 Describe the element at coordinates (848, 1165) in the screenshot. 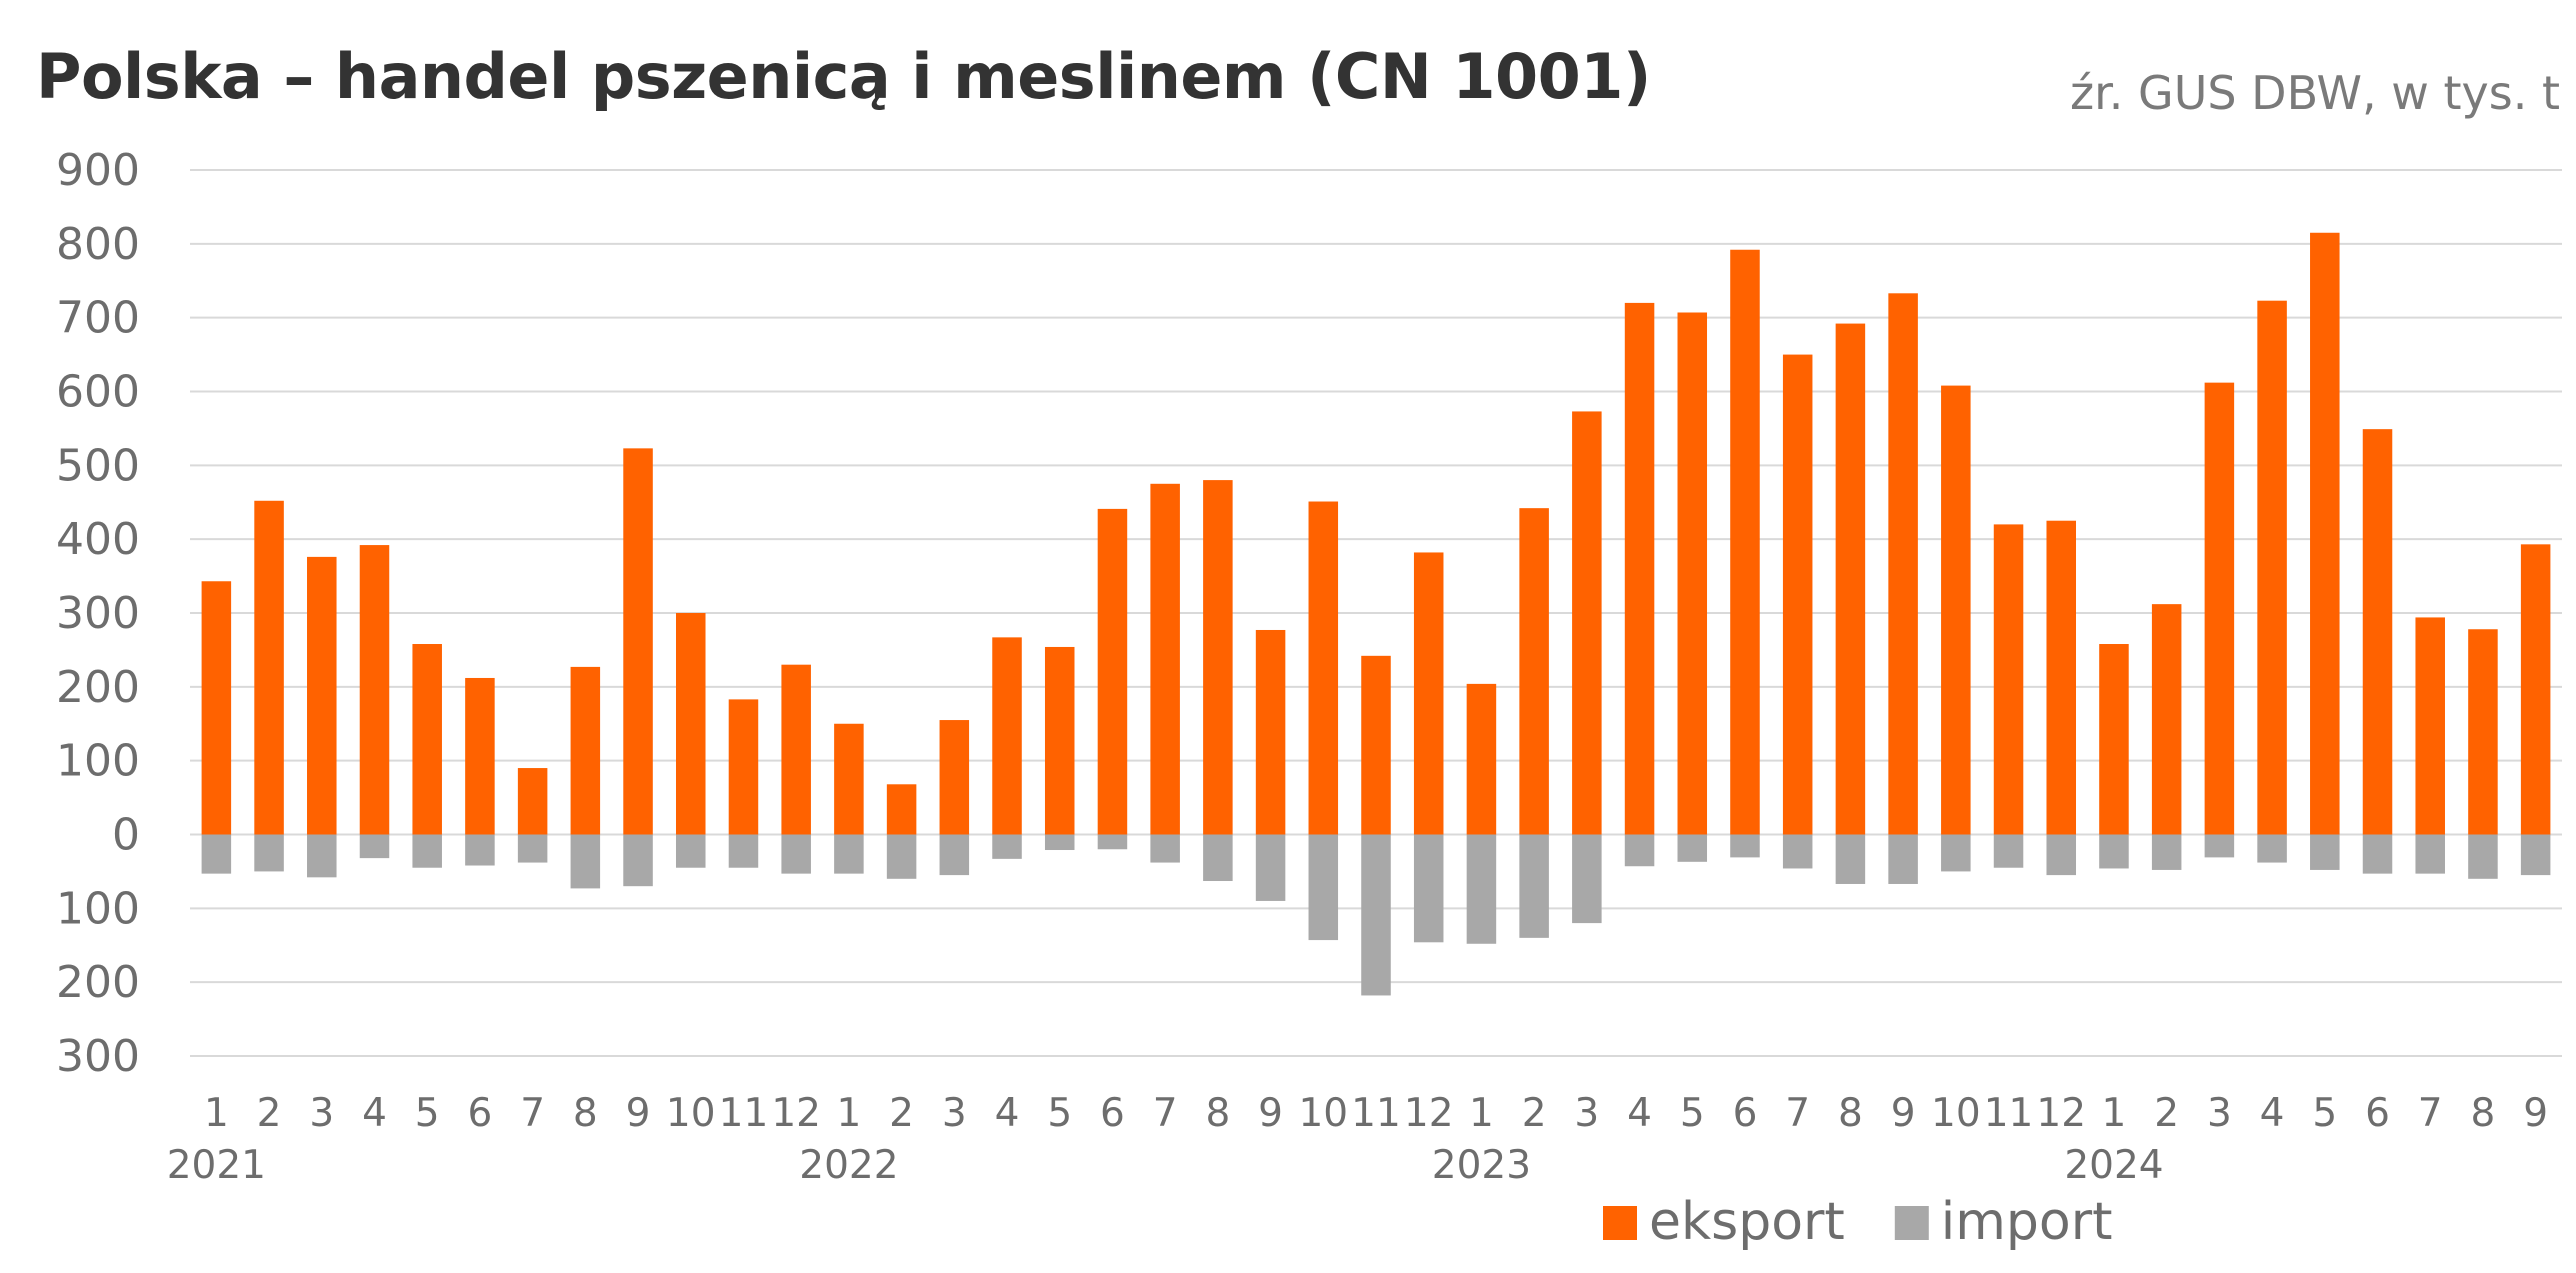

I see `year-label: 2022` at that location.